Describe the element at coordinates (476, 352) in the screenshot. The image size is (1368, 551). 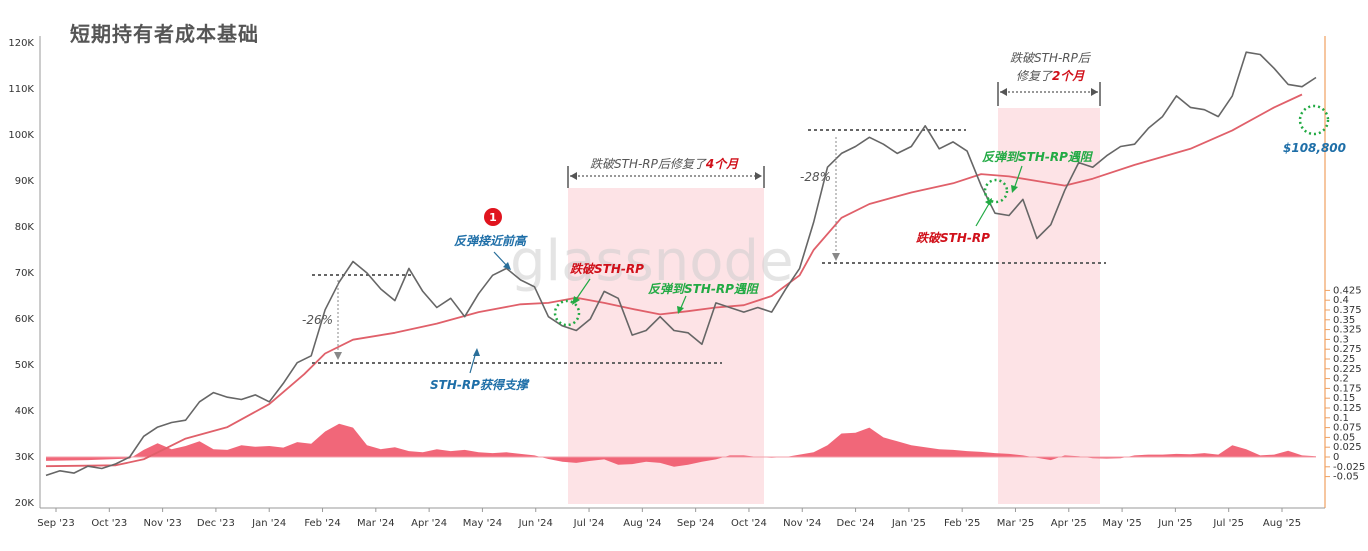
I see `arrow-a2-head` at that location.